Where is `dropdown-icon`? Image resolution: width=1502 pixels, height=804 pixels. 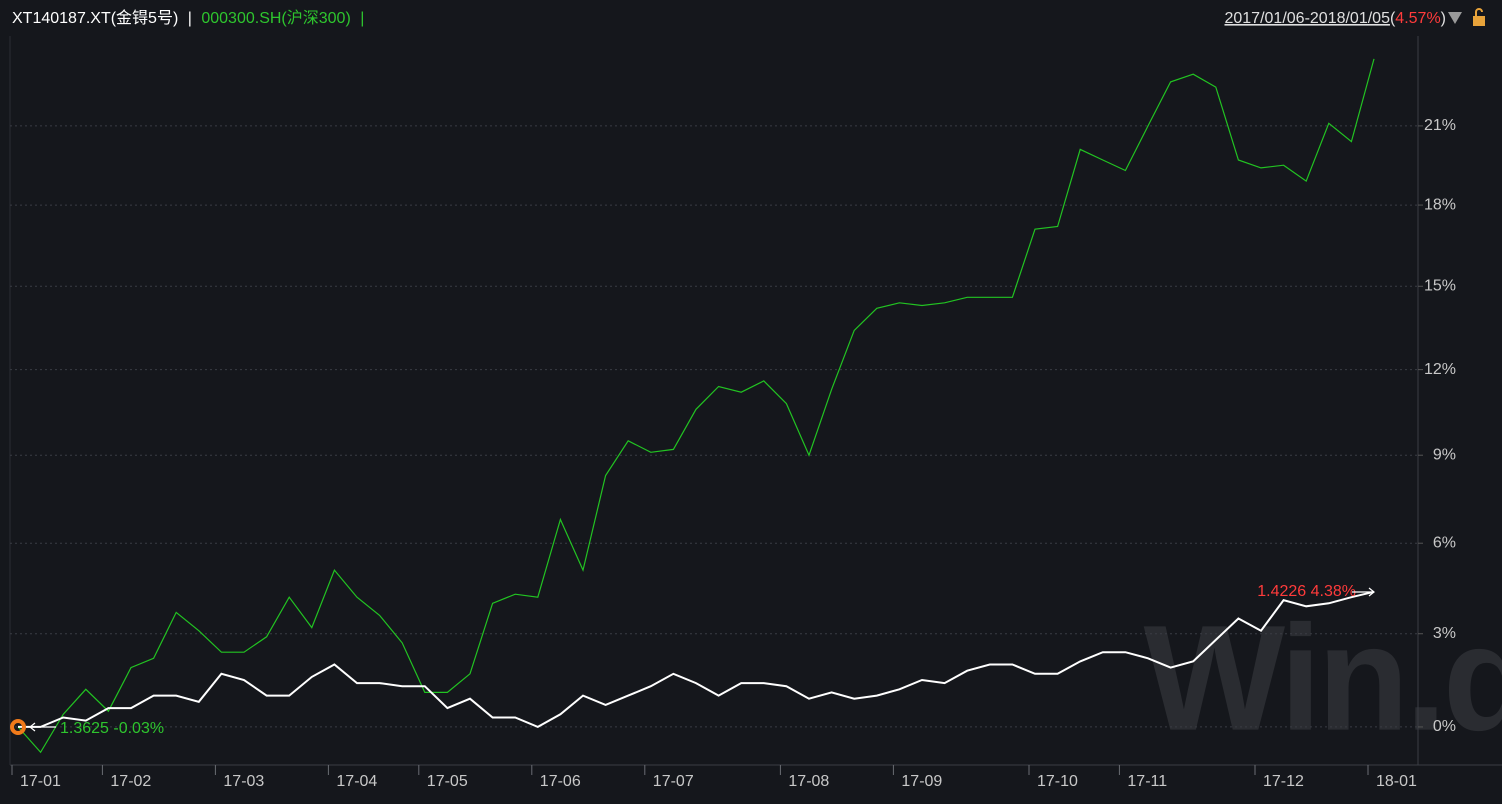
dropdown-icon is located at coordinates (1455, 18).